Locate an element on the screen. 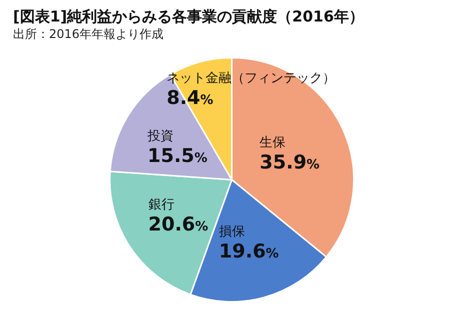  slice-label: 投資 is located at coordinates (160, 136).